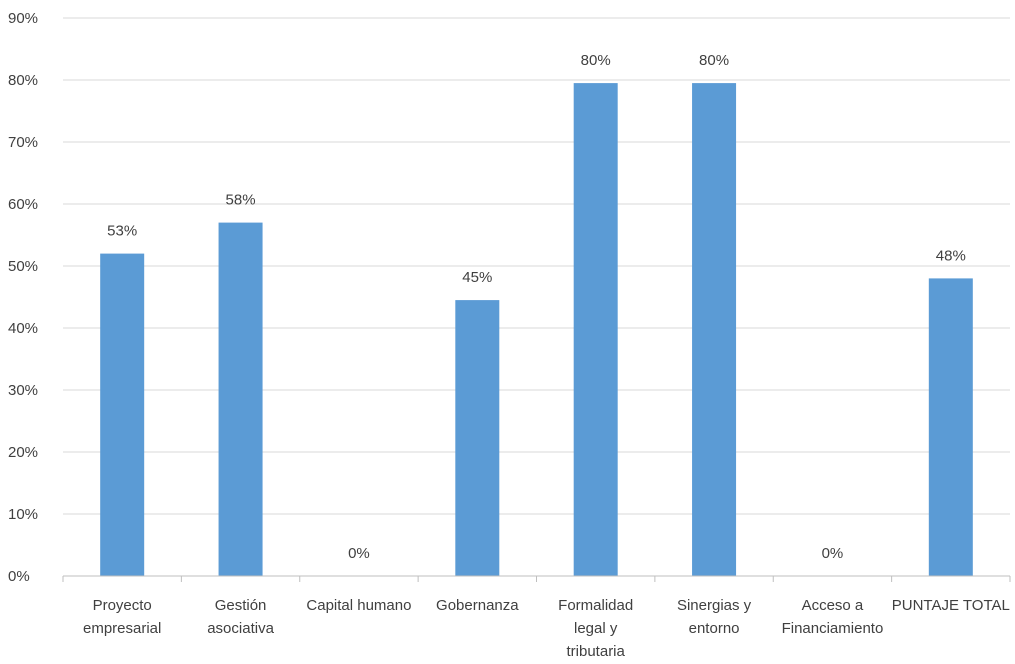 The width and height of the screenshot is (1015, 664). I want to click on category-label-line: Sinergias y, so click(714, 605).